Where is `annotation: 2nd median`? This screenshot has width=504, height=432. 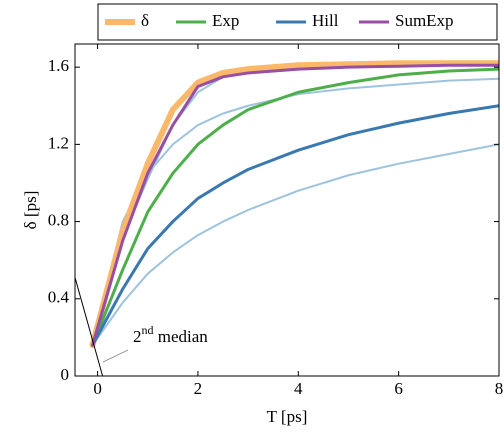 annotation: 2nd median is located at coordinates (170, 334).